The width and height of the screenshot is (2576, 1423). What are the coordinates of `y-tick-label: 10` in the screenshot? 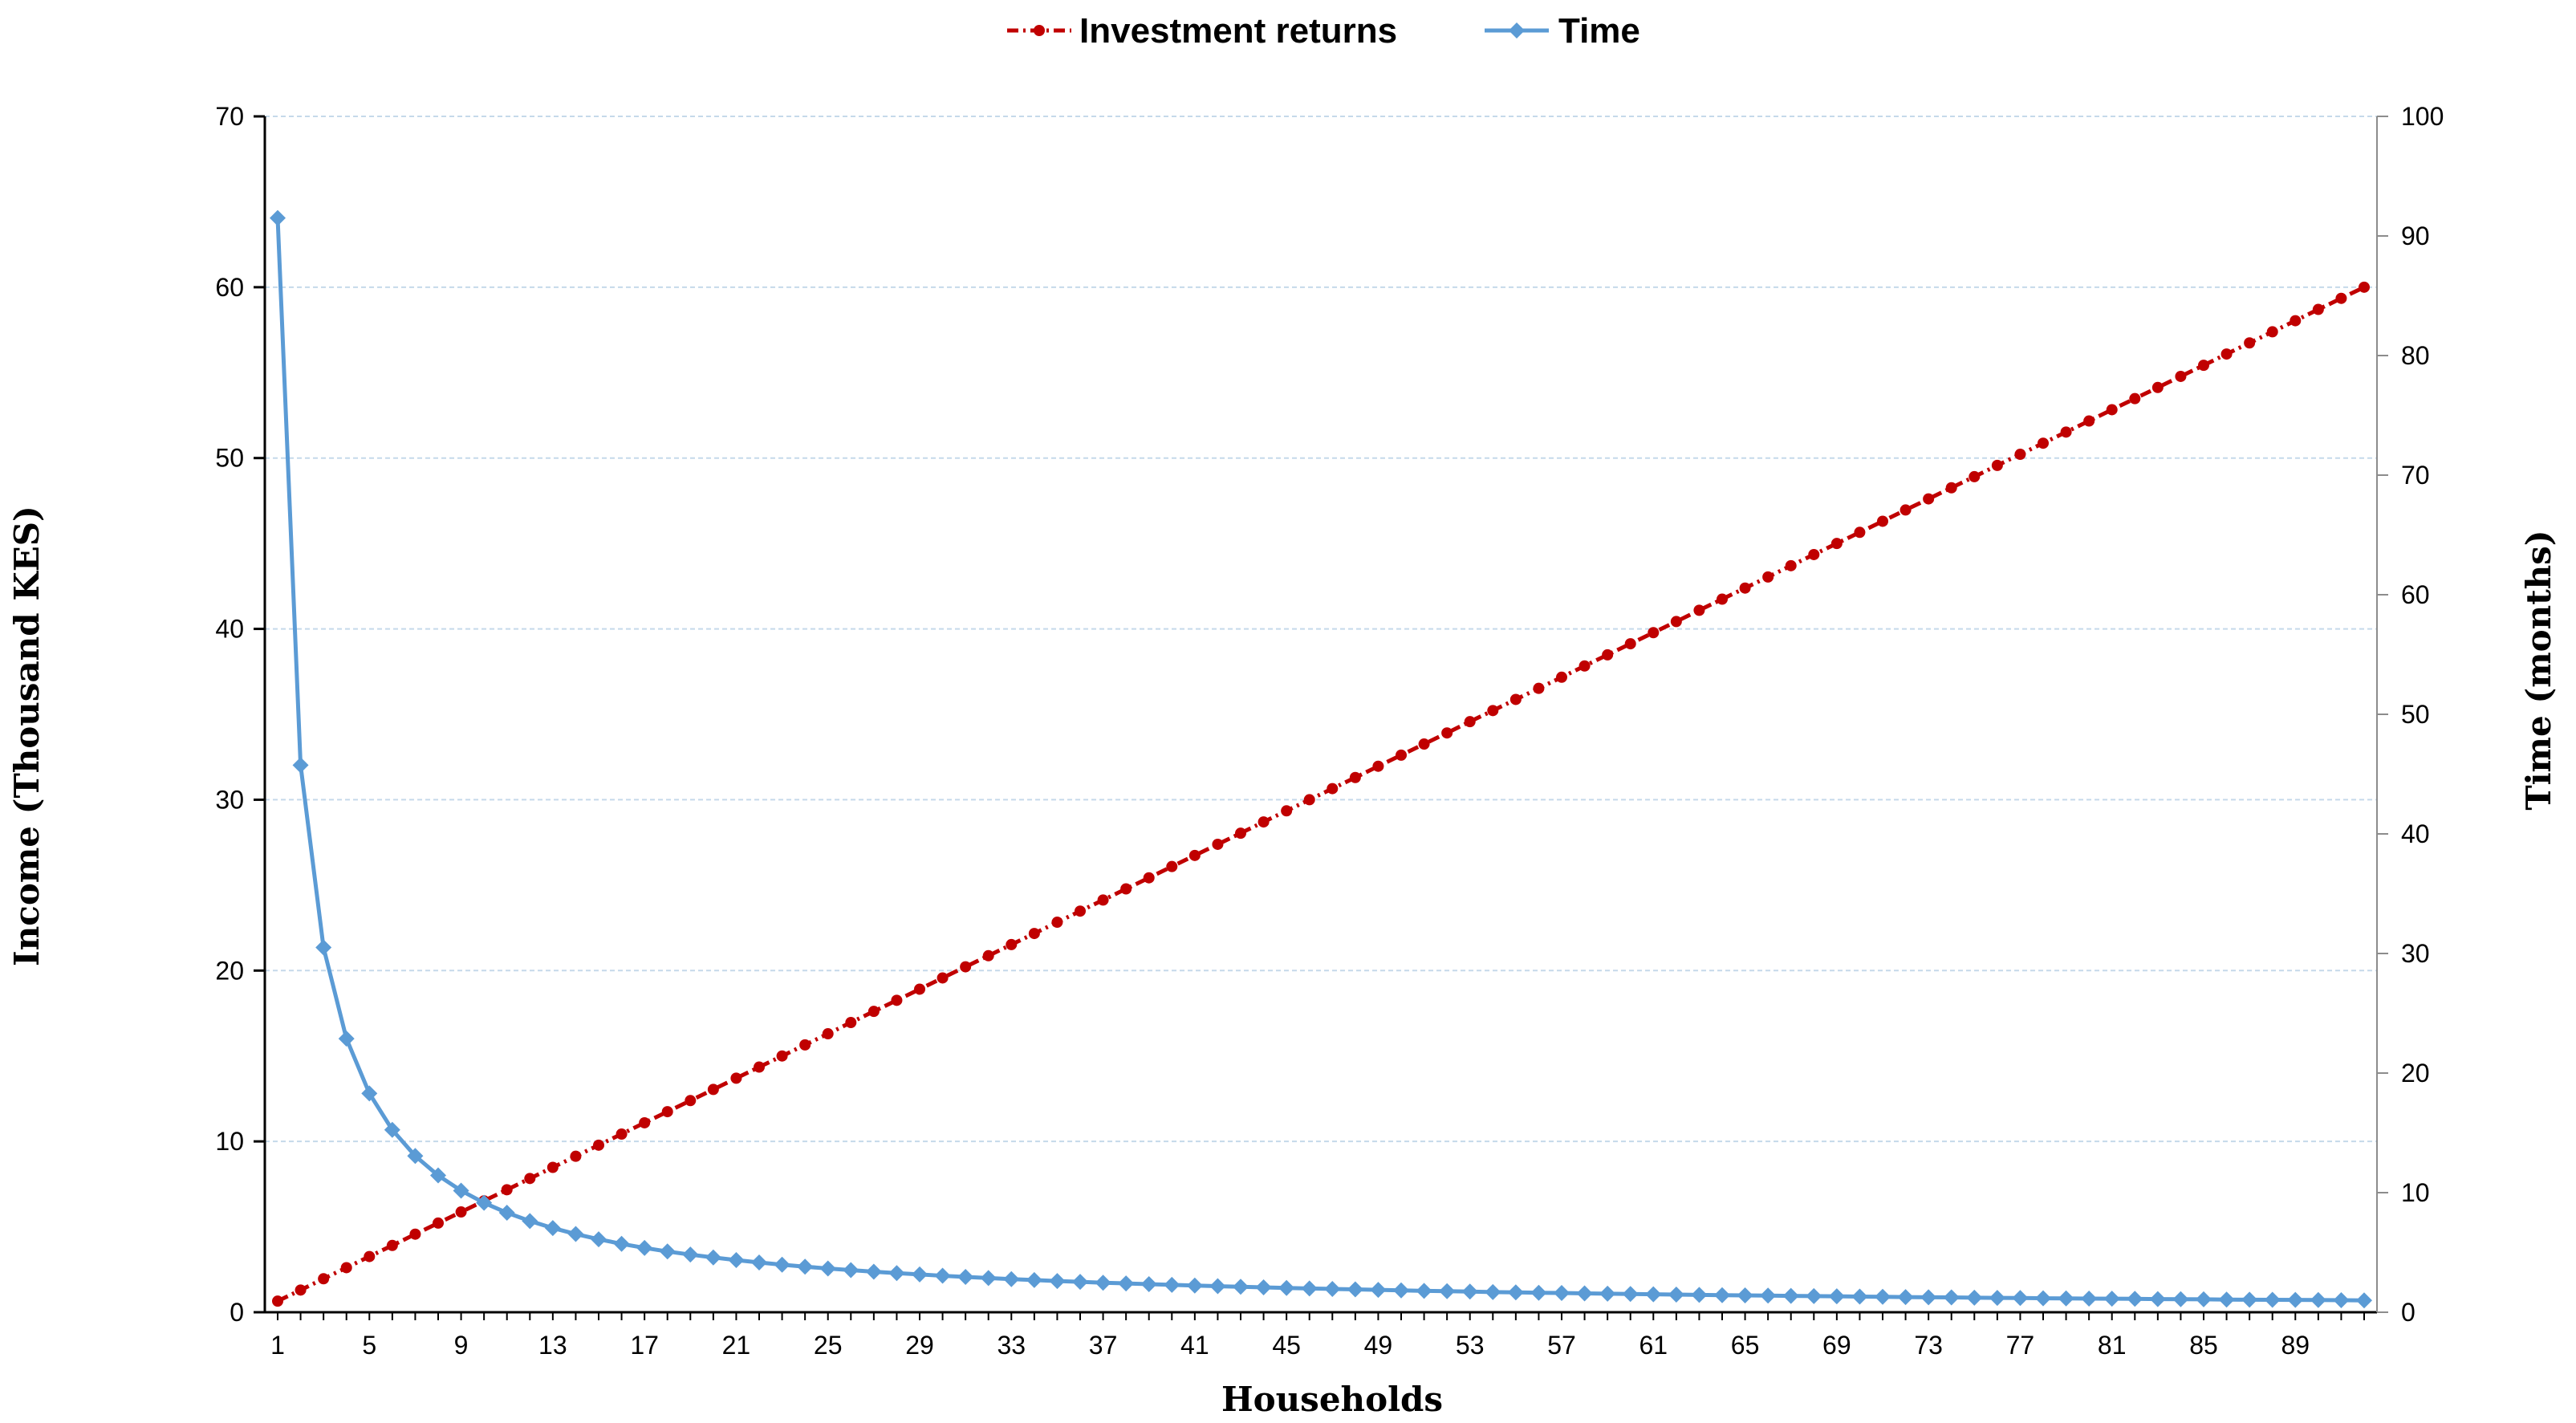 It's located at (230, 1141).